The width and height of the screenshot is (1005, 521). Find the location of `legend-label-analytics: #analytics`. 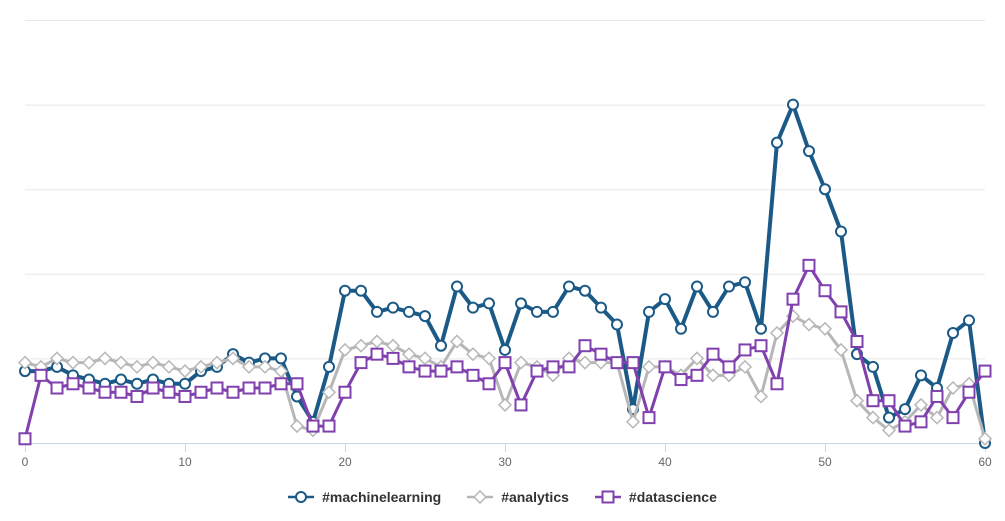

legend-label-analytics: #analytics is located at coordinates (535, 497).